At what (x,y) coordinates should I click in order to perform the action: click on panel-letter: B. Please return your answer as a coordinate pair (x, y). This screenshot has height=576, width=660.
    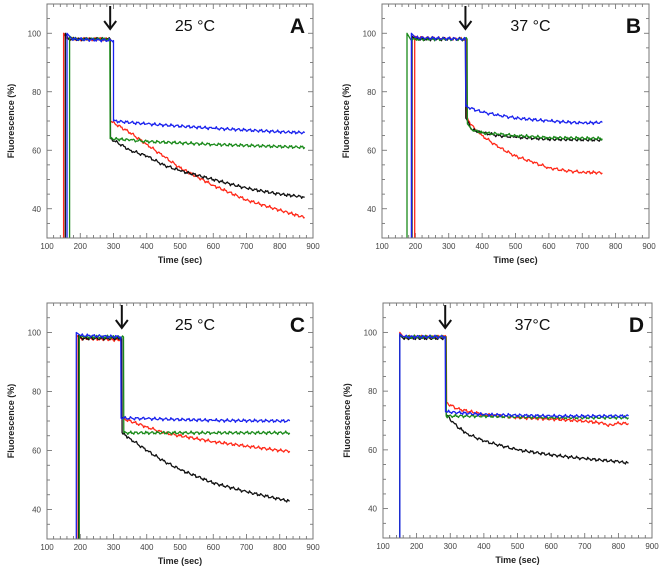
    Looking at the image, I should click on (633, 26).